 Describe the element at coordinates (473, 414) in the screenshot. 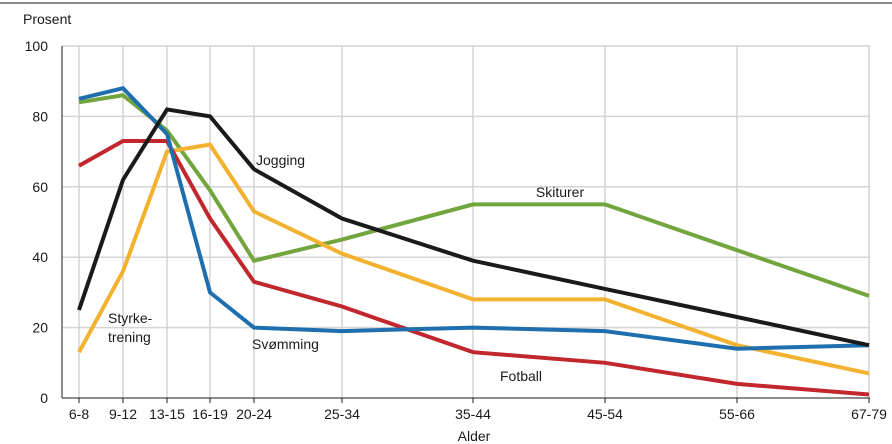

I see `x-tick-label: 35-44` at that location.